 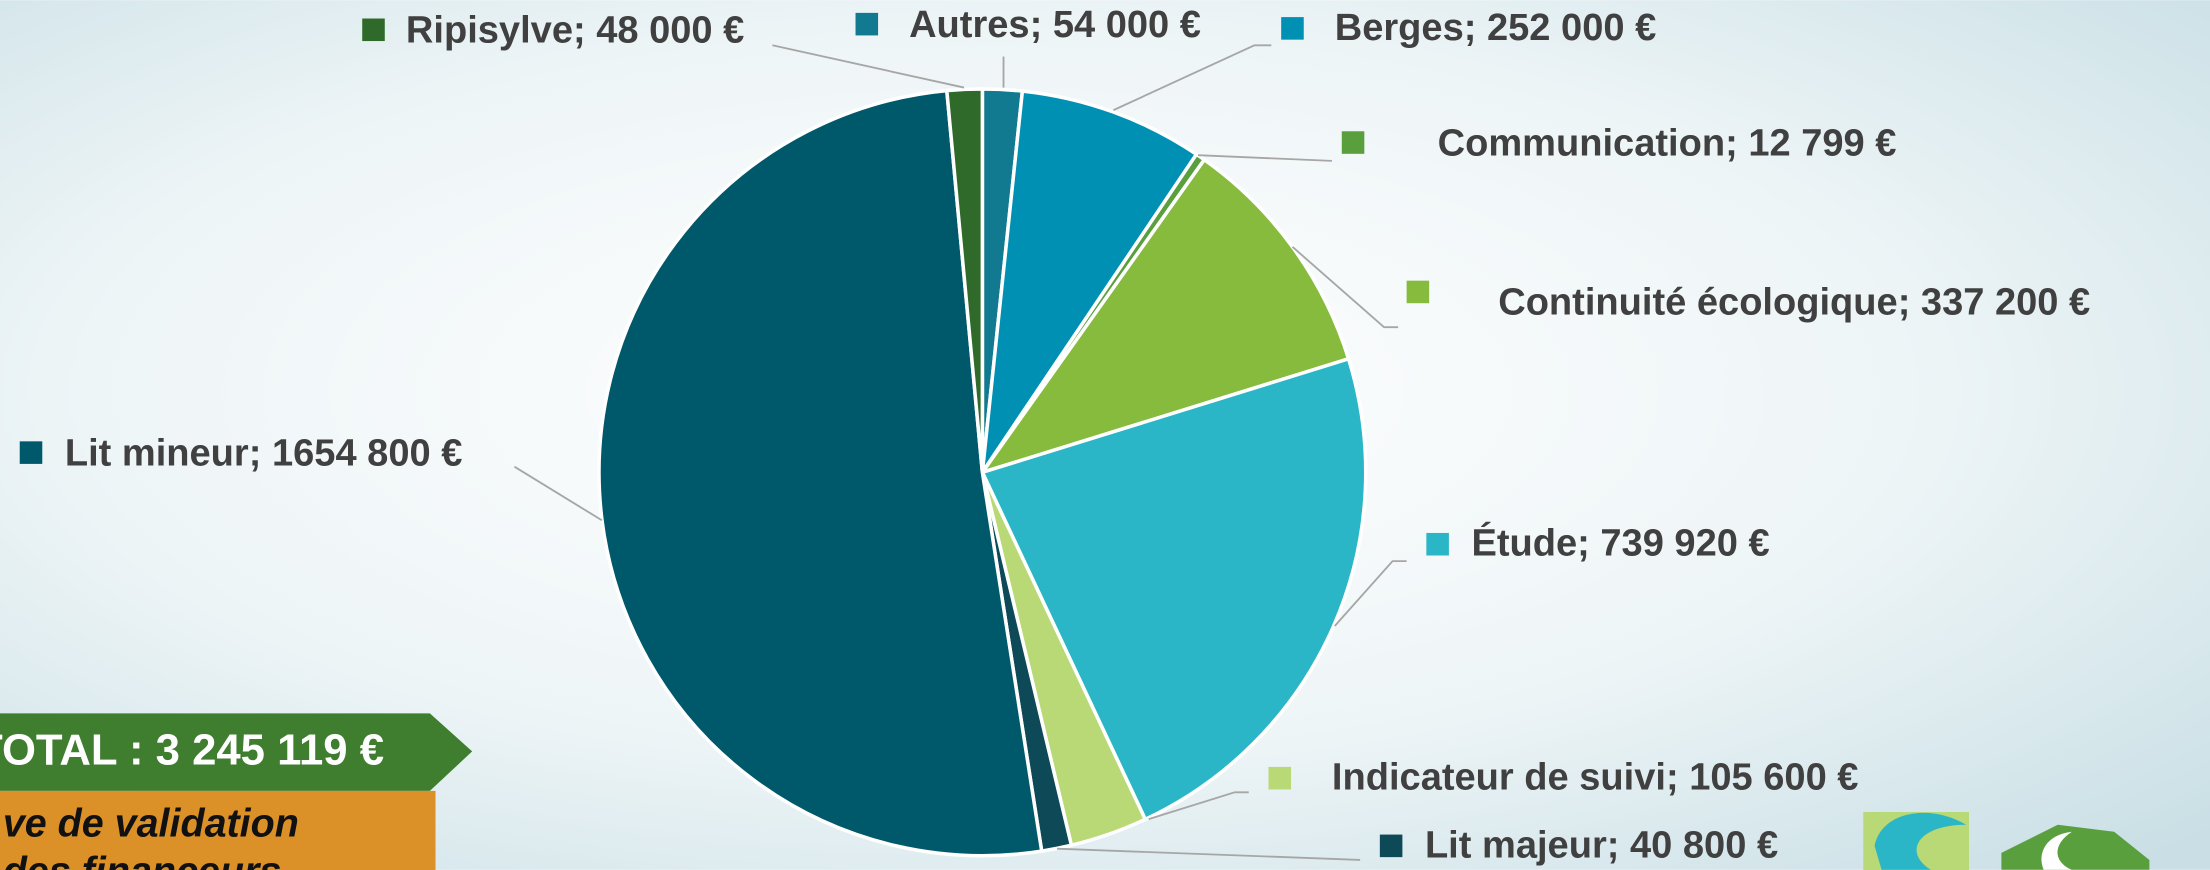 I want to click on data-label: Lit mineur; 1654 800 €, so click(x=264, y=453).